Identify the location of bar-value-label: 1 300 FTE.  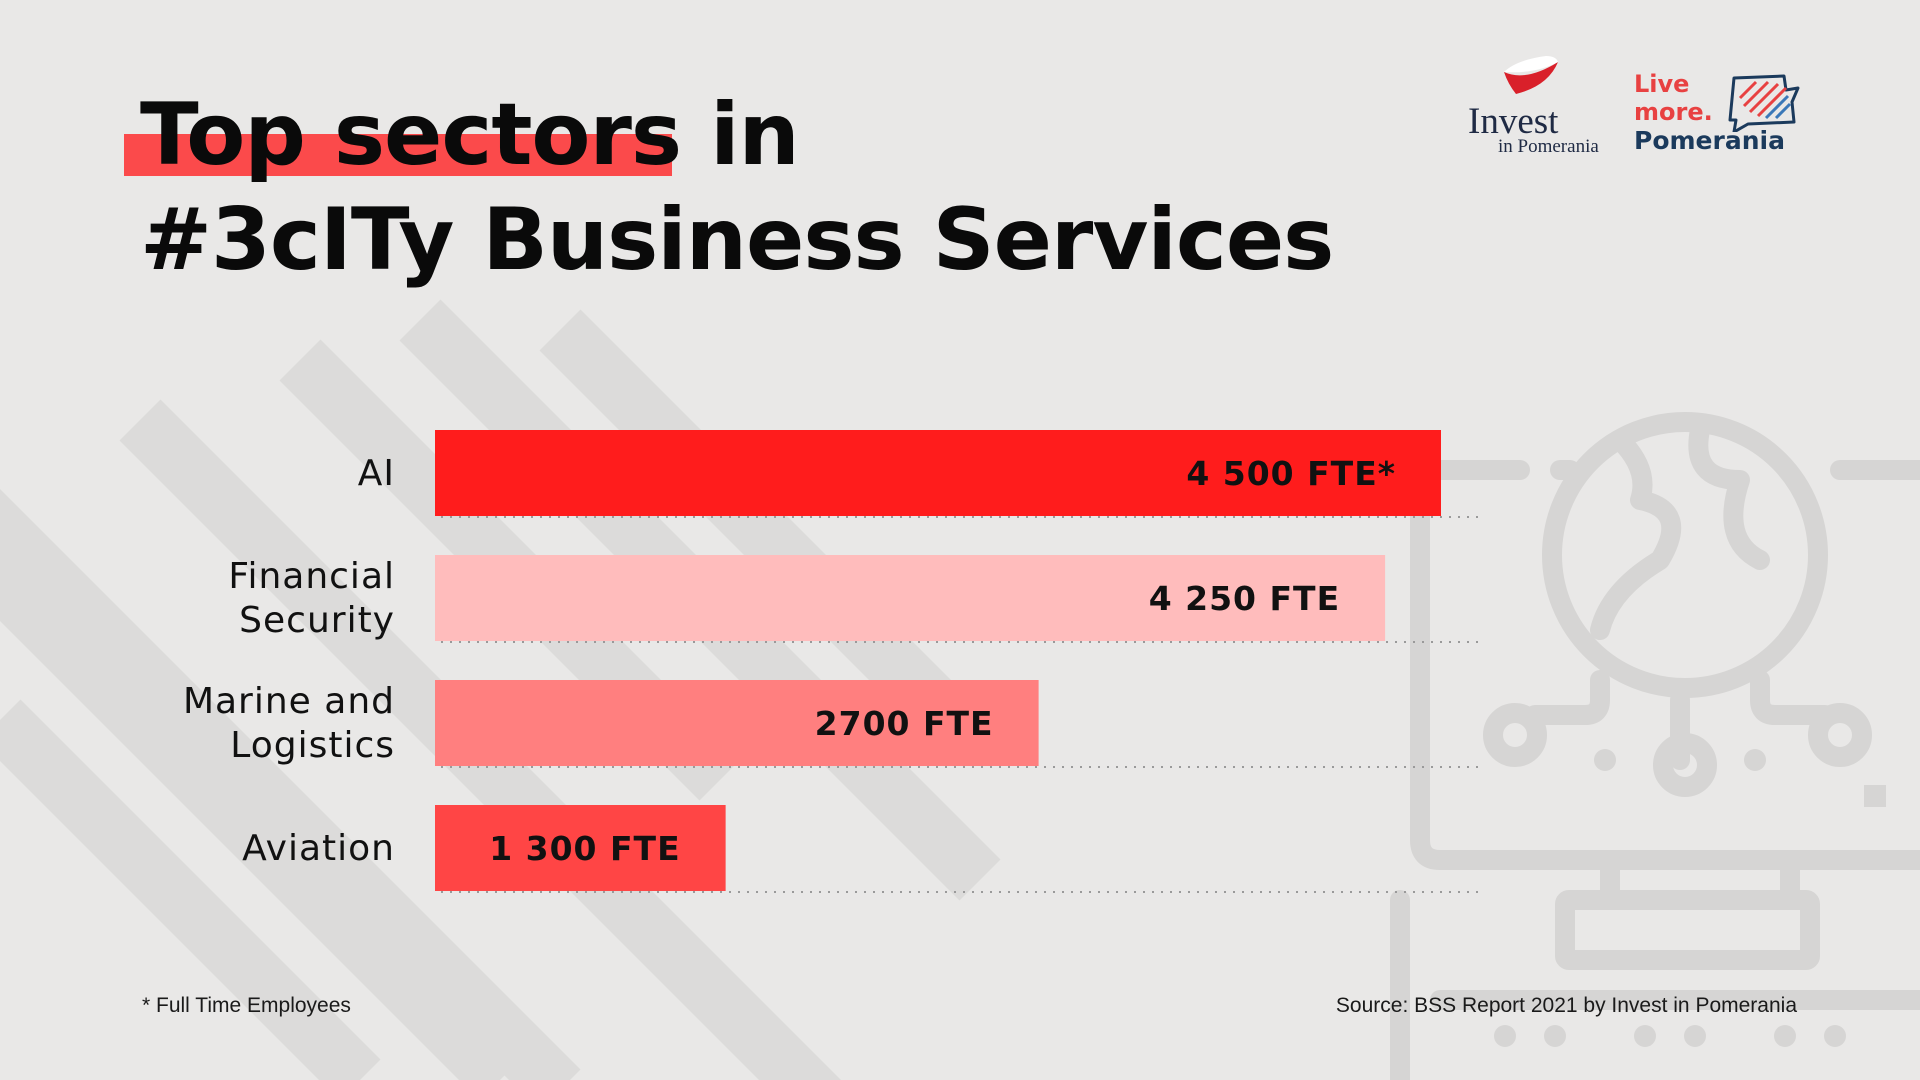
(584, 848).